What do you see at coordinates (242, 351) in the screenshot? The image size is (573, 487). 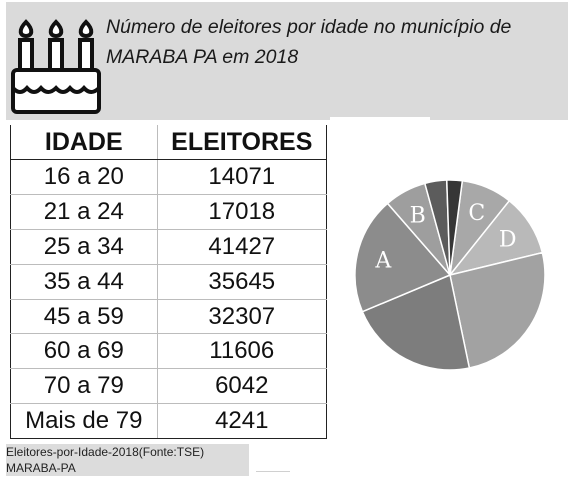 I see `voters-cell: 11606` at bounding box center [242, 351].